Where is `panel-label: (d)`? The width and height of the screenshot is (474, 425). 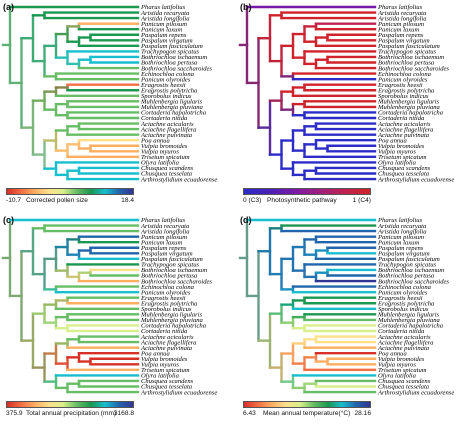
panel-label: (d) is located at coordinates (246, 220).